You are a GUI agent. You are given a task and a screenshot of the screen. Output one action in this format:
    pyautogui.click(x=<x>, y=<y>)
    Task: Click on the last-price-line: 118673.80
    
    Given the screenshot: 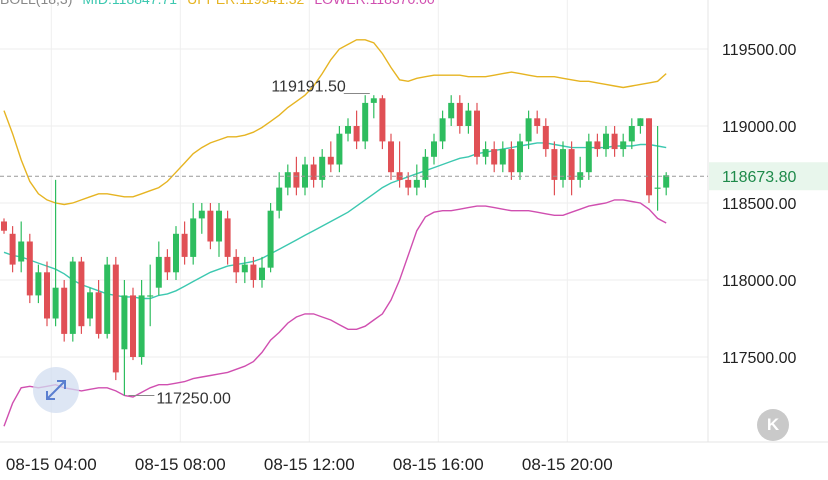 What is the action you would take?
    pyautogui.click(x=414, y=176)
    